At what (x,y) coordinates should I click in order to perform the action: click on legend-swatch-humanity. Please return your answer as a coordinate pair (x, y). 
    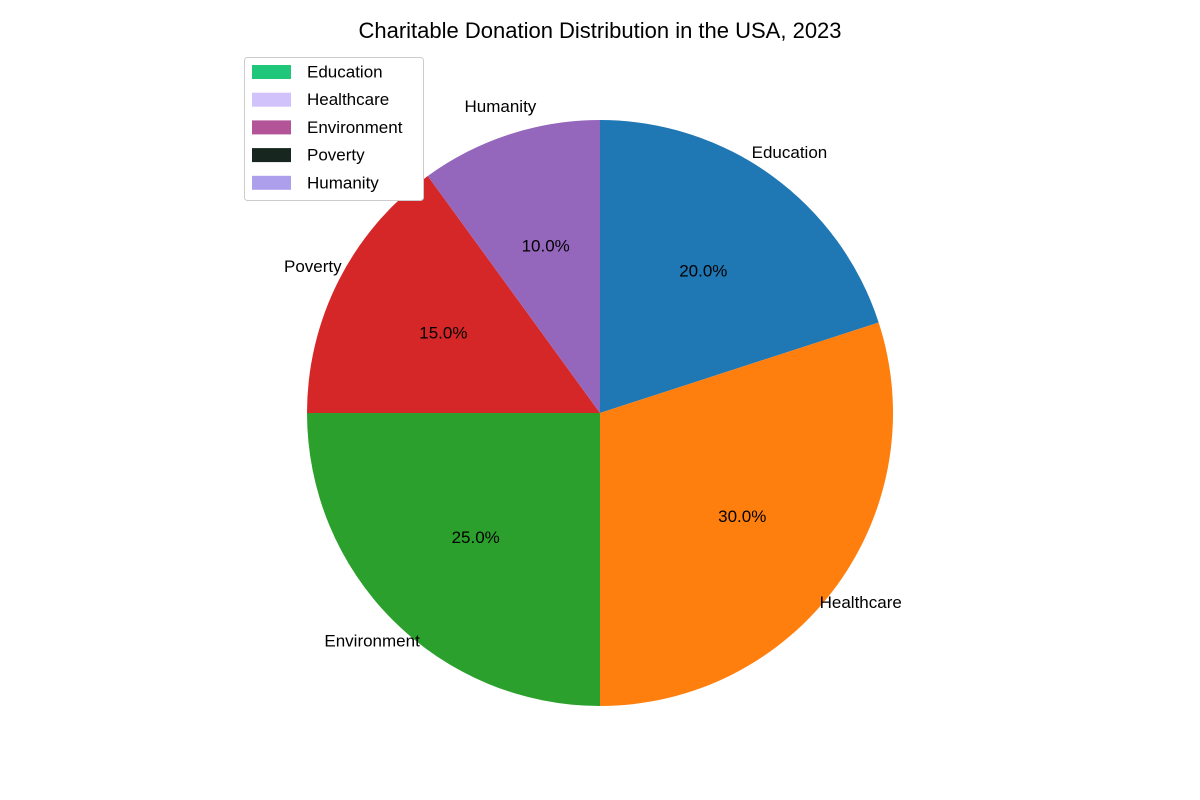
    Looking at the image, I should click on (271, 182).